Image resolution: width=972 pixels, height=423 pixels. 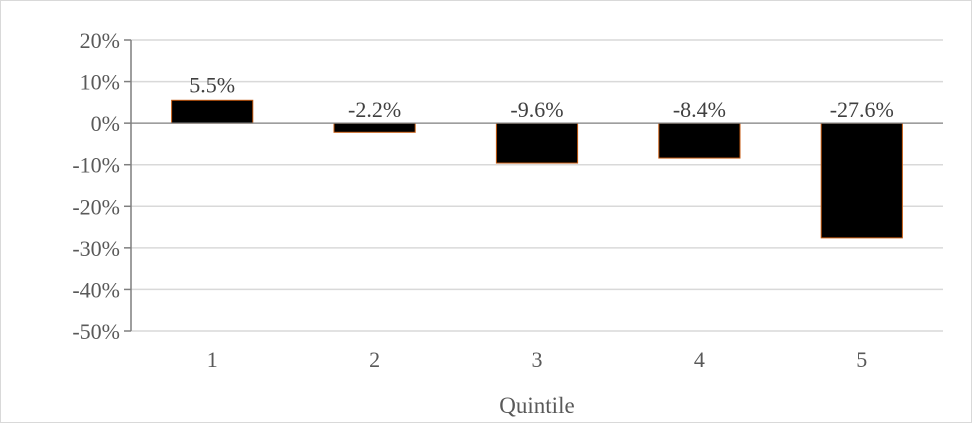 I want to click on y-tick-label: -40%, so click(x=96, y=289).